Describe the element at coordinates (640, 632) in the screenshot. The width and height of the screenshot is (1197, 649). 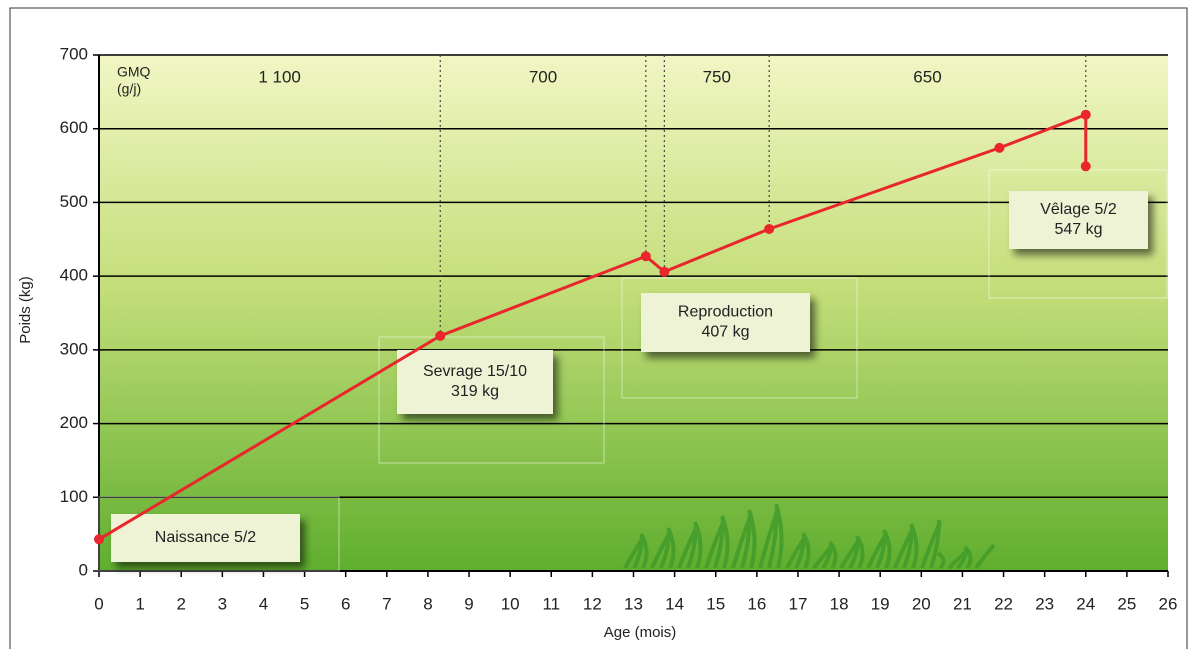
I see `x-axis-label: Age (mois)` at that location.